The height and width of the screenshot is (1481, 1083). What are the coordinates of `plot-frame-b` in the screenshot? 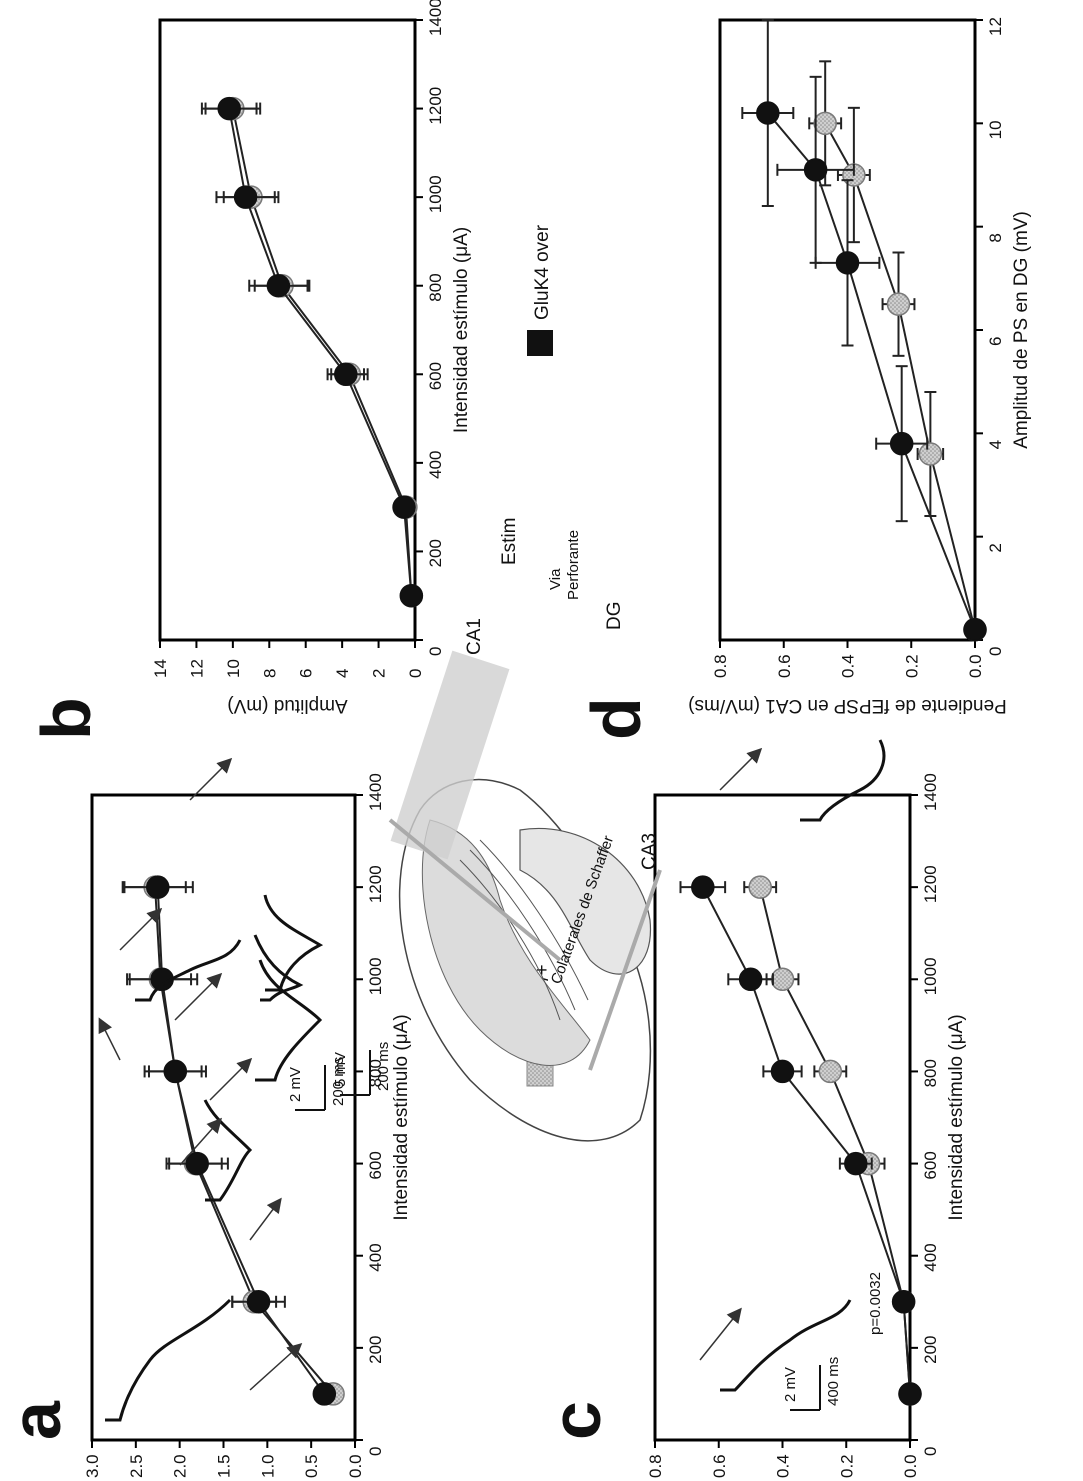 It's located at (287, 330).